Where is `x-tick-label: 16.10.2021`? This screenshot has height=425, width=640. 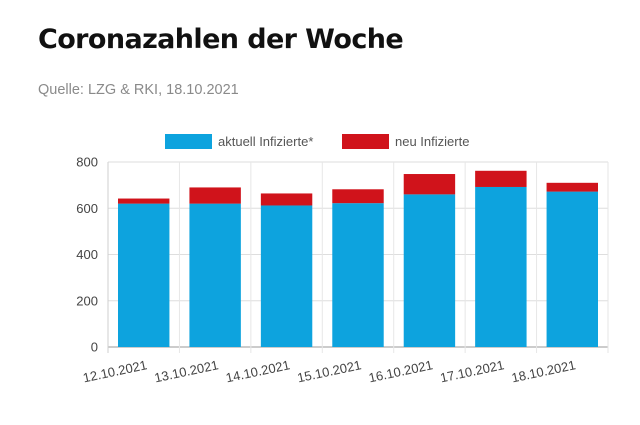
x-tick-label: 16.10.2021 is located at coordinates (400, 371).